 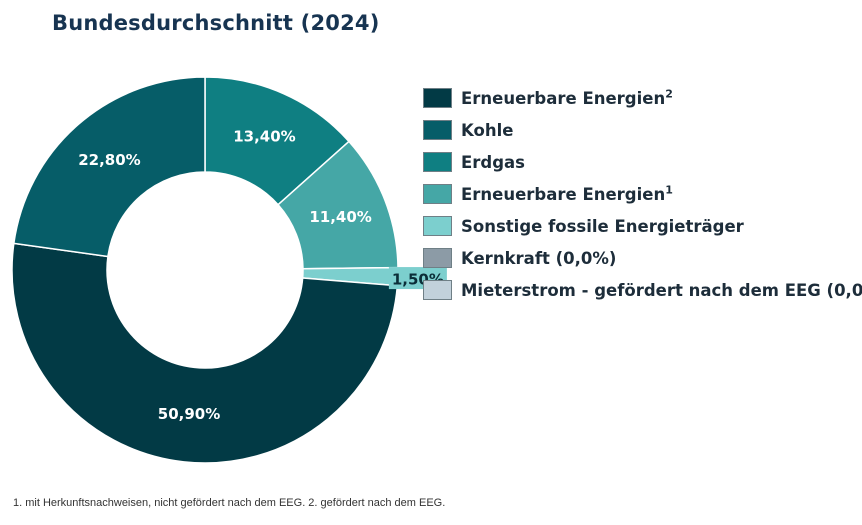 What do you see at coordinates (189, 414) in the screenshot?
I see `data-label: 50,90%` at bounding box center [189, 414].